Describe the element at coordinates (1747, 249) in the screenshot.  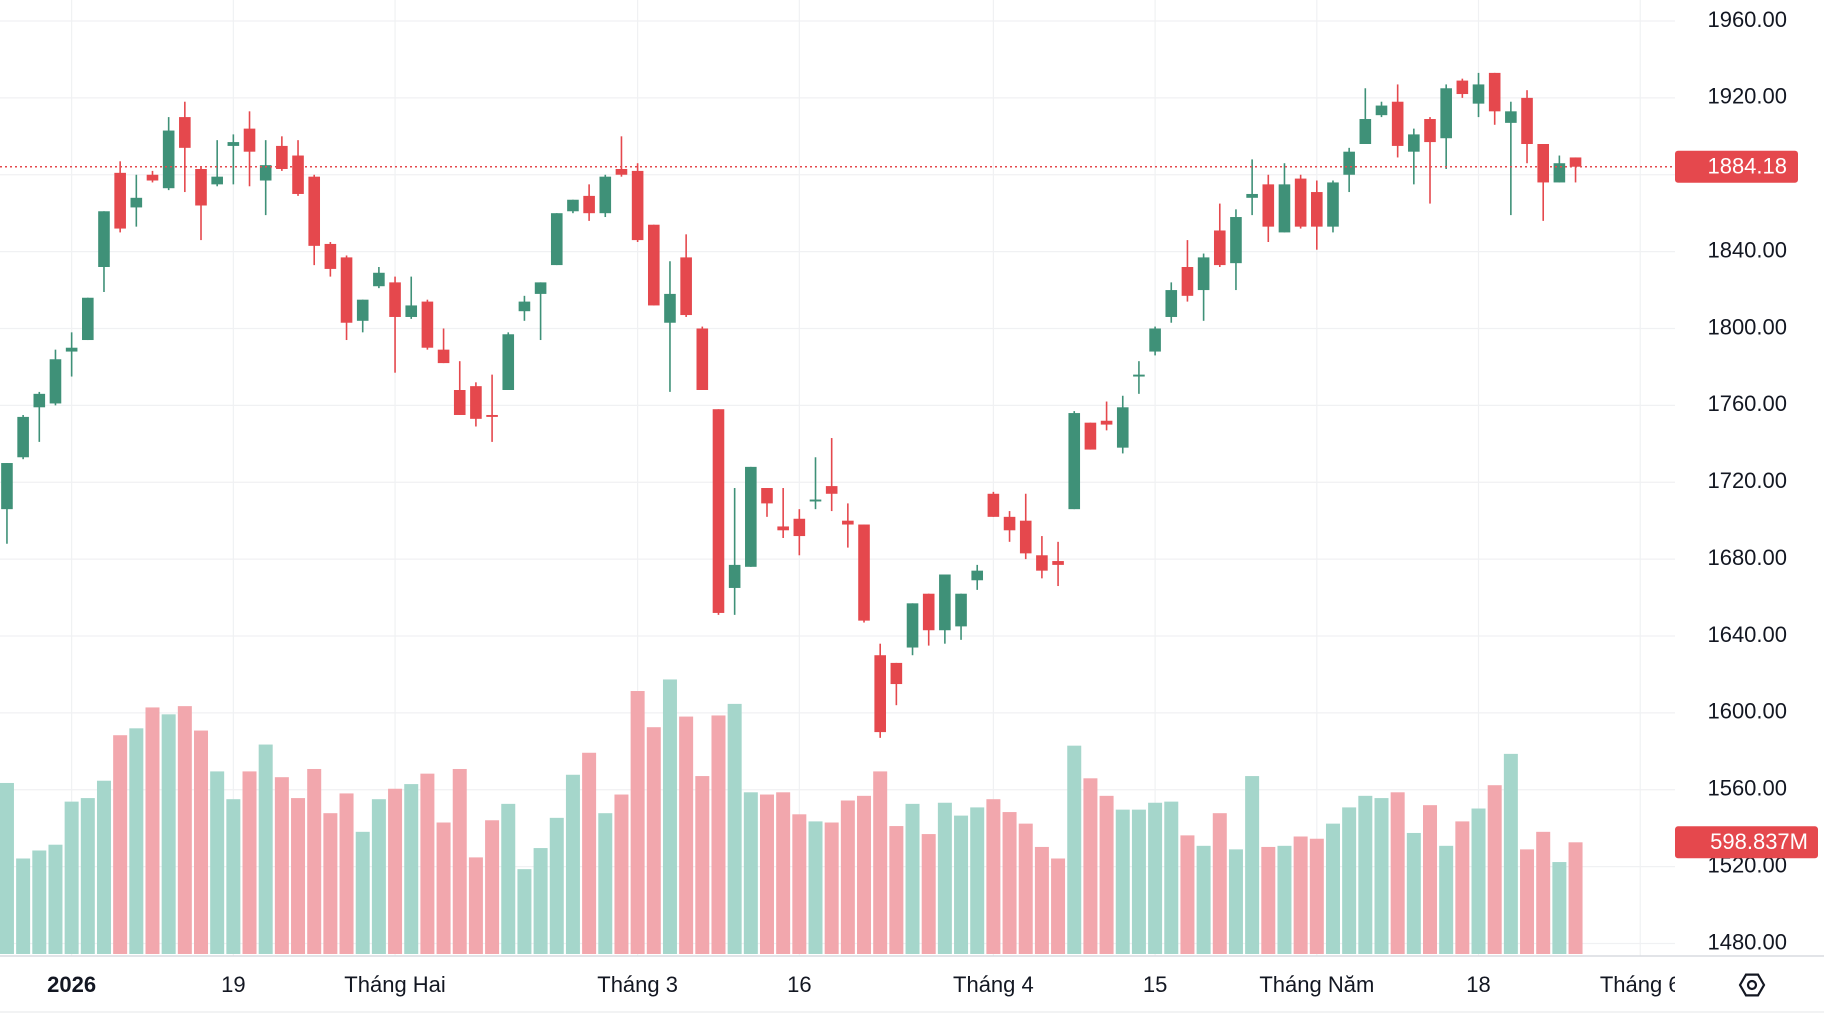
I see `y-tick-label: 1840.00` at that location.